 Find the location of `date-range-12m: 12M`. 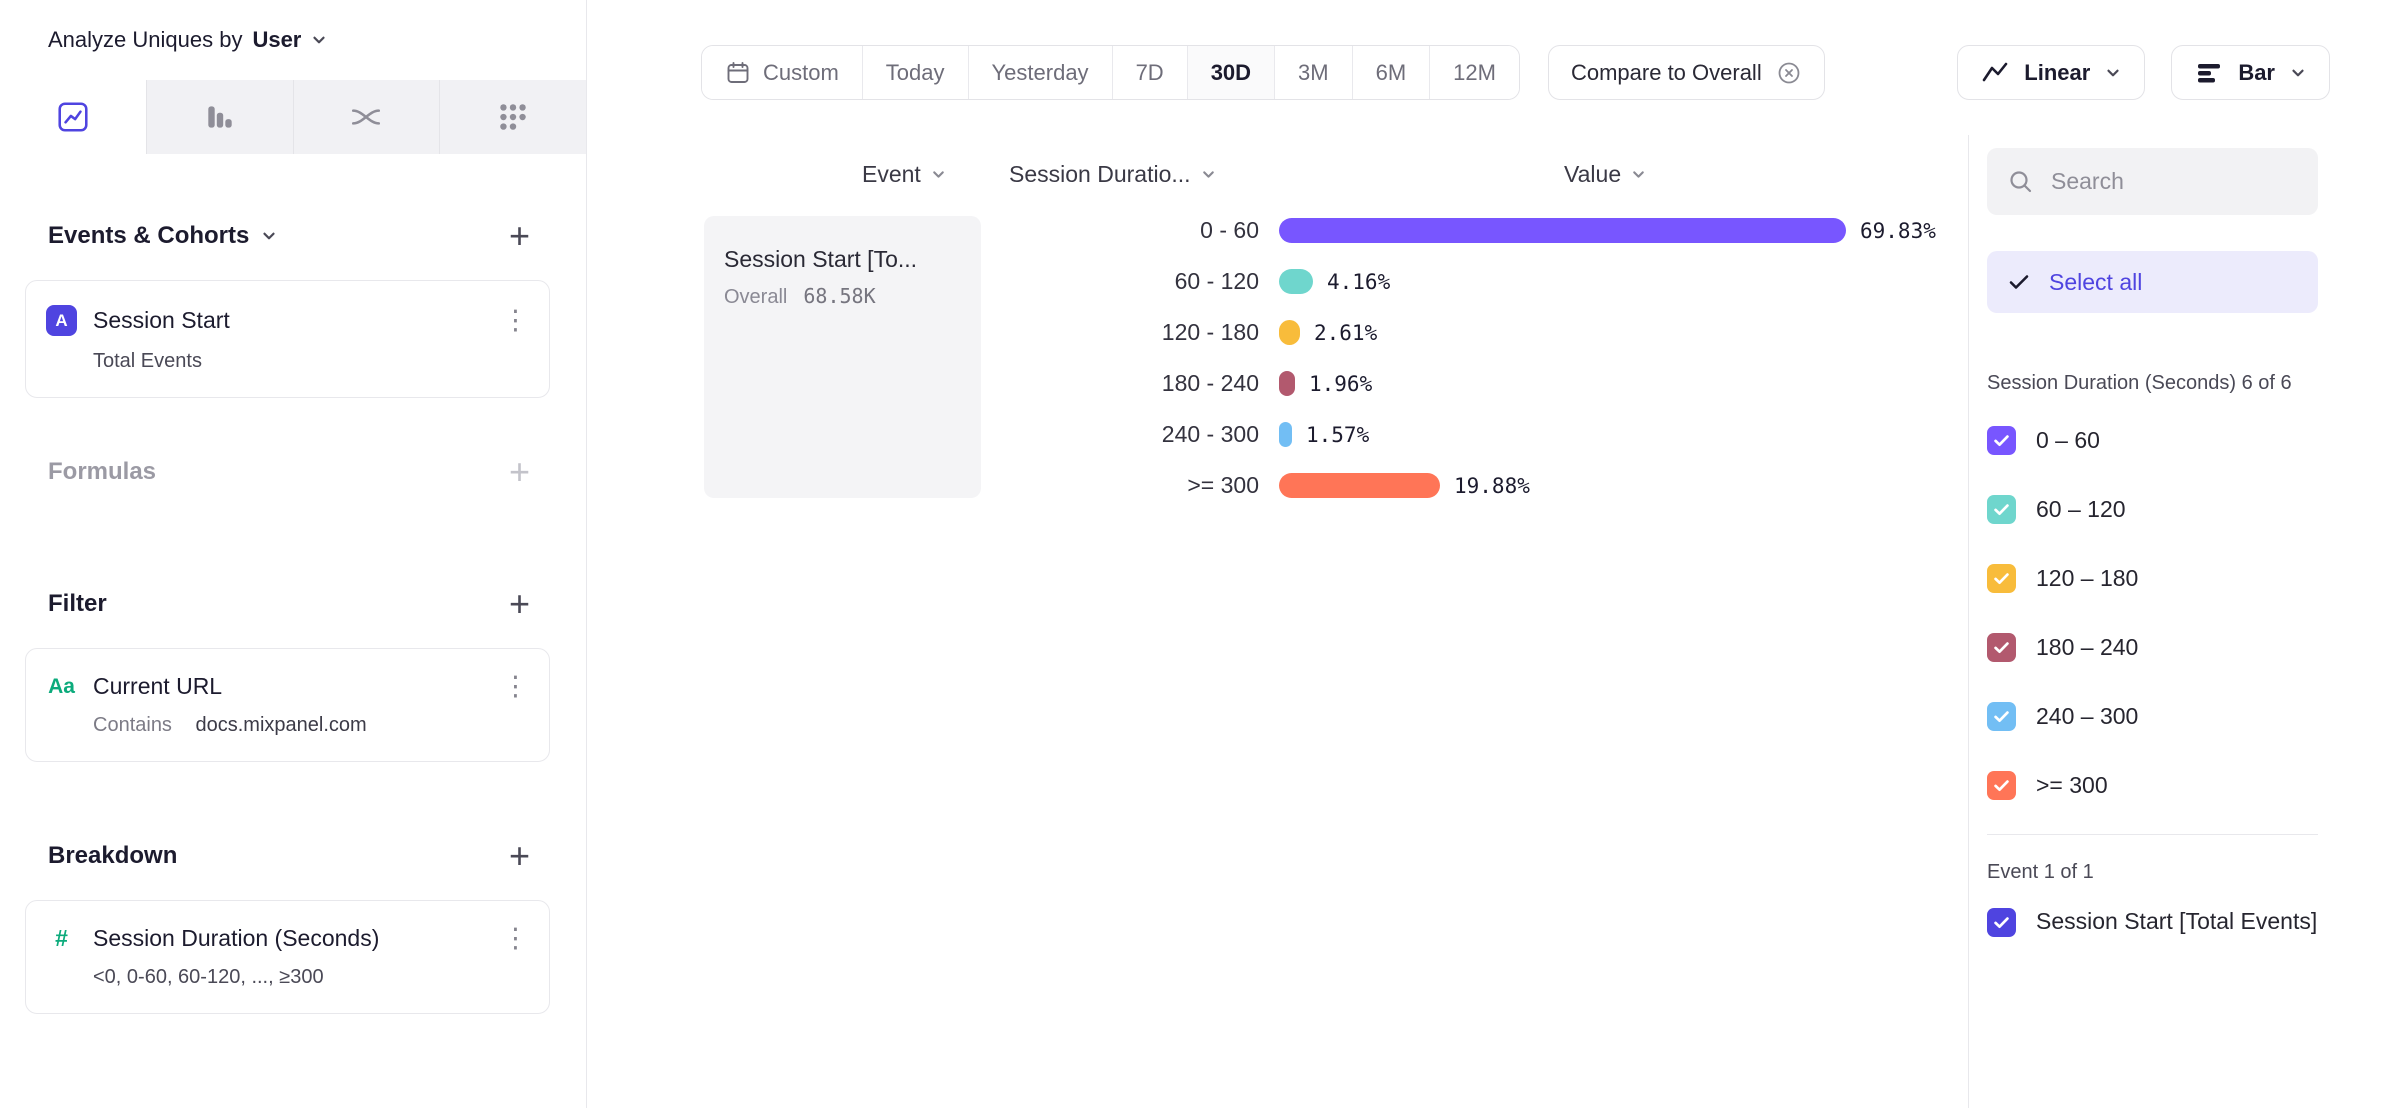

date-range-12m: 12M is located at coordinates (1474, 72).